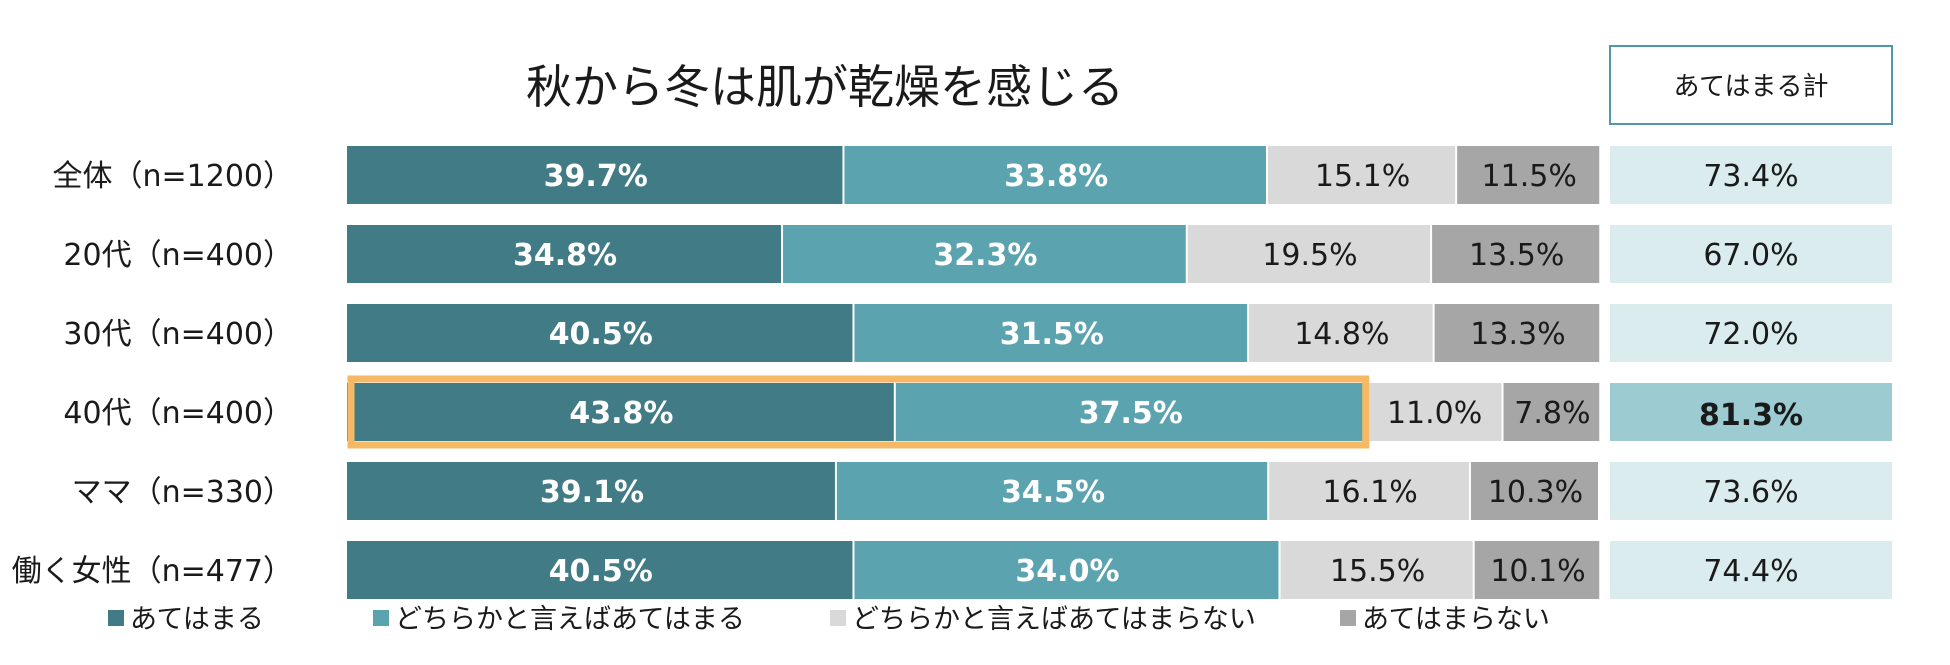 This screenshot has height=665, width=1950. I want to click on data-label: 39.1%, so click(592, 492).